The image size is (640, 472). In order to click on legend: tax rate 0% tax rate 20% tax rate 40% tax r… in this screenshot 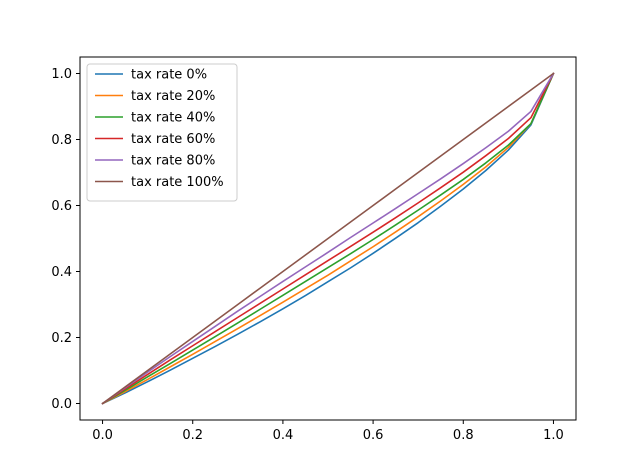, I will do `click(162, 132)`.